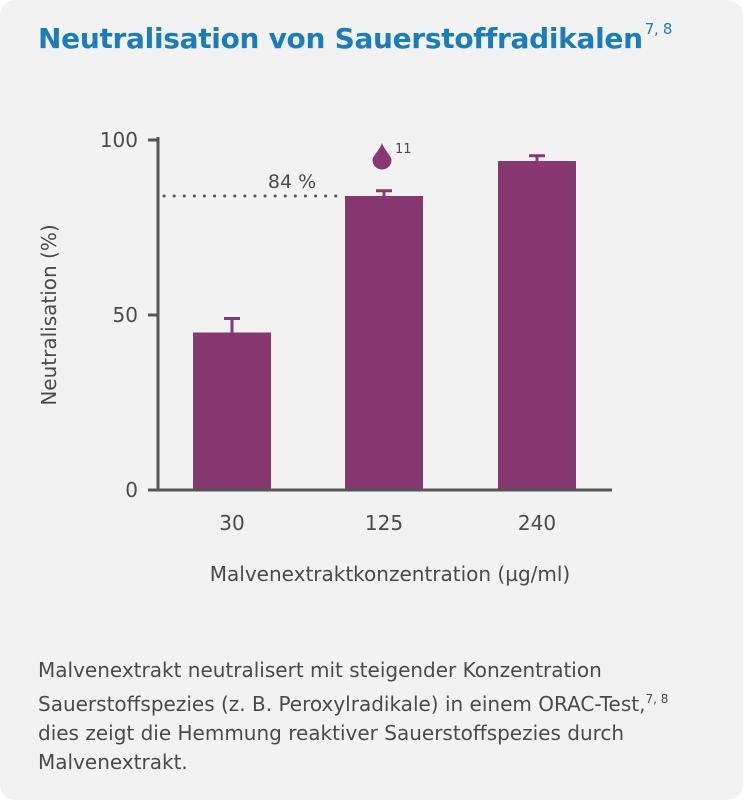 This screenshot has height=800, width=743. What do you see at coordinates (125, 315) in the screenshot?
I see `y-tick-label-50: 50` at bounding box center [125, 315].